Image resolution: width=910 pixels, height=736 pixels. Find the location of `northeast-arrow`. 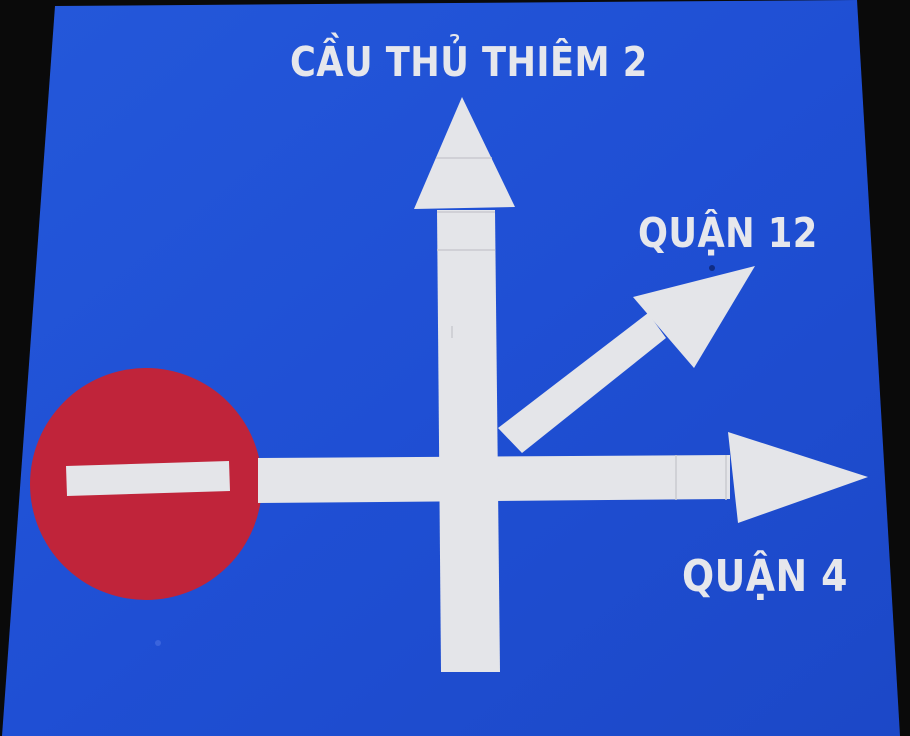

northeast-arrow is located at coordinates (626, 359).